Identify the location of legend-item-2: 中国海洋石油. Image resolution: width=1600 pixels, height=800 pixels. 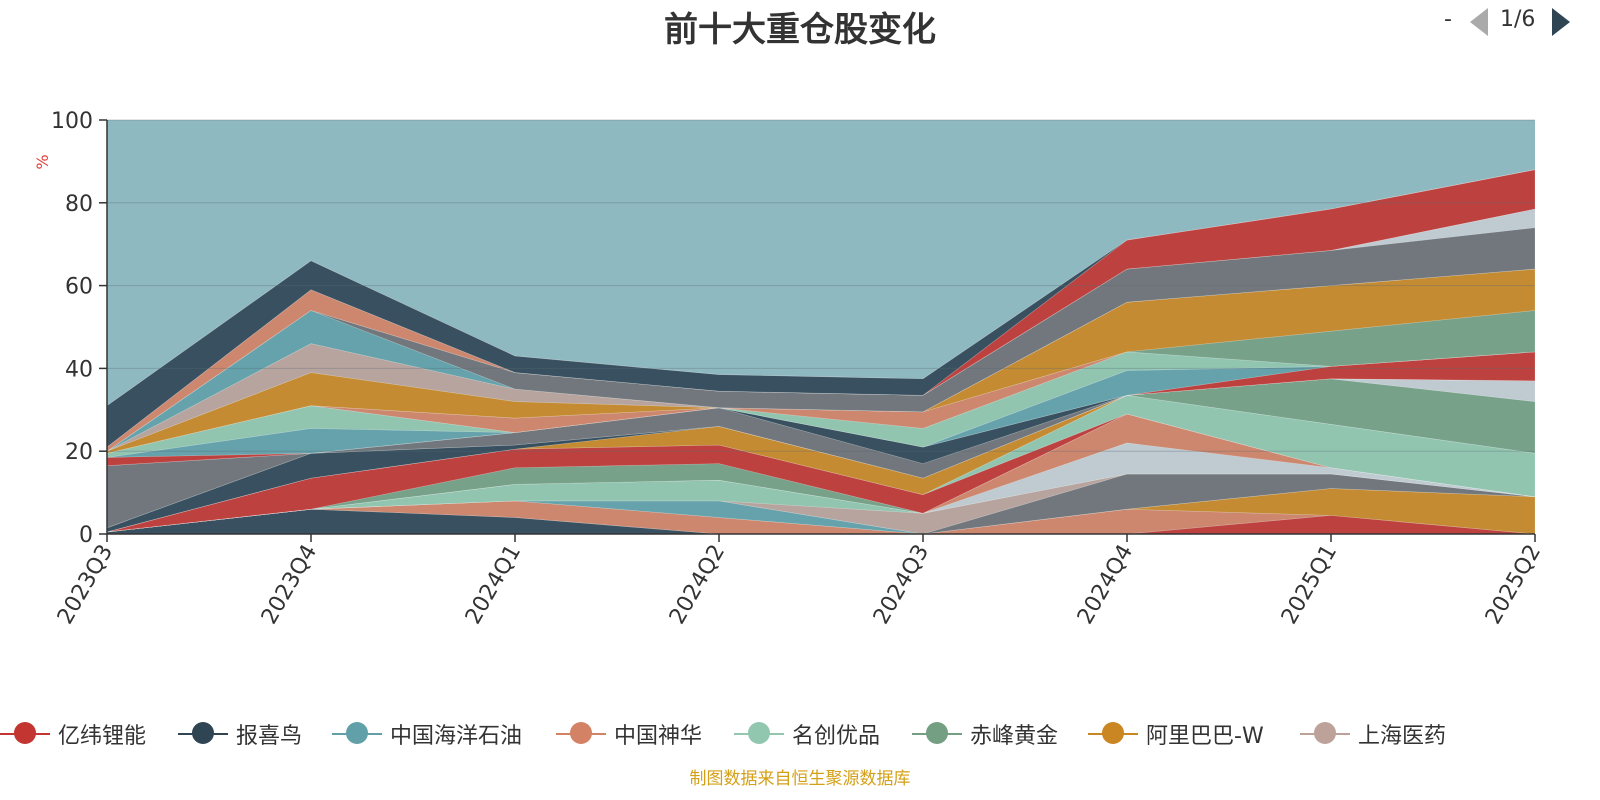
(427, 734).